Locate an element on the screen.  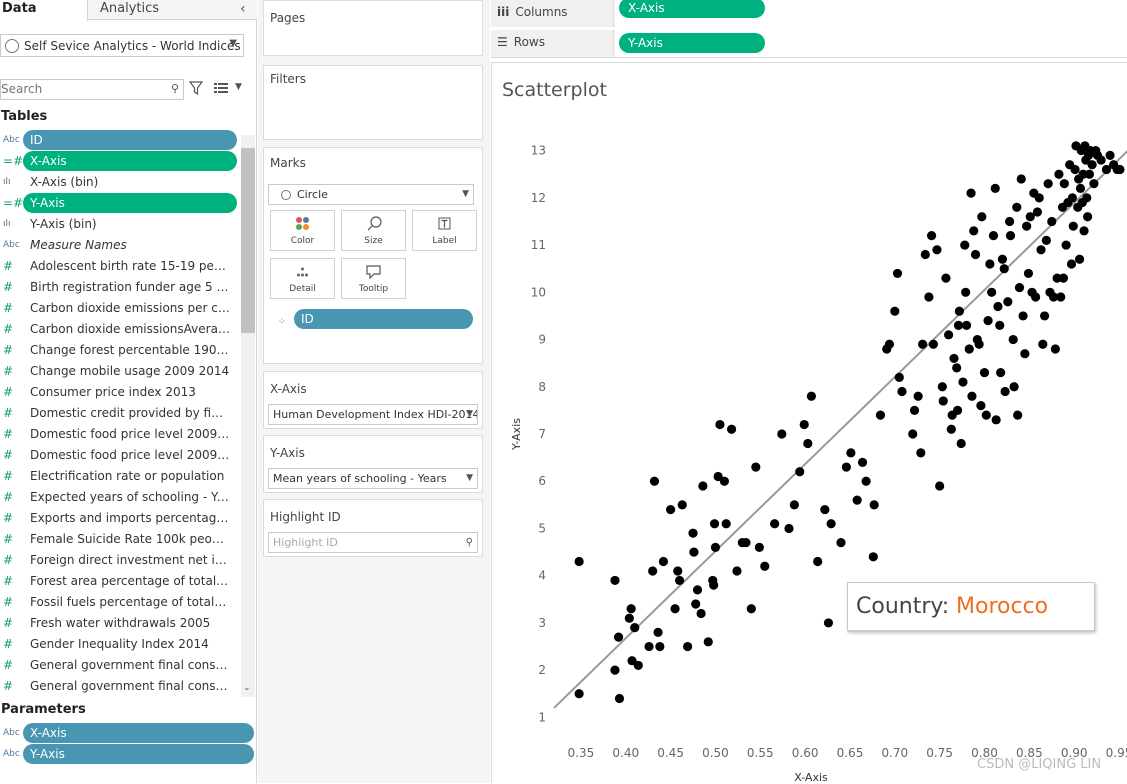
y-tick-label: 7 is located at coordinates (542, 434).